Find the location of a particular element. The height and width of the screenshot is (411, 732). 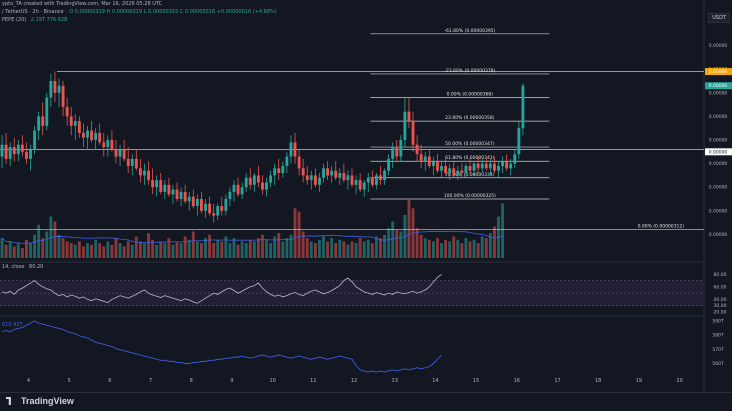

volume-legend: PEPE (20) 2.19T 776.62B is located at coordinates (35, 20).